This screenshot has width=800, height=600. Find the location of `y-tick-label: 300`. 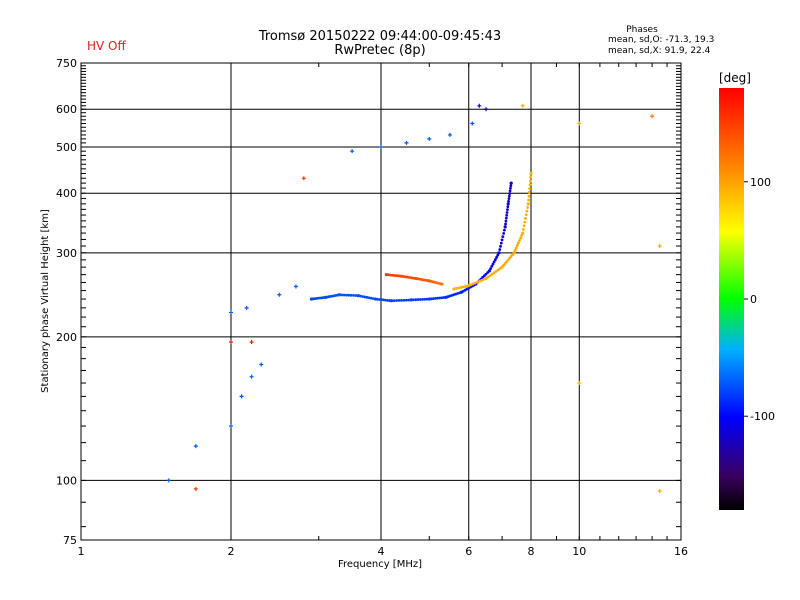

y-tick-label: 300 is located at coordinates (66, 253).